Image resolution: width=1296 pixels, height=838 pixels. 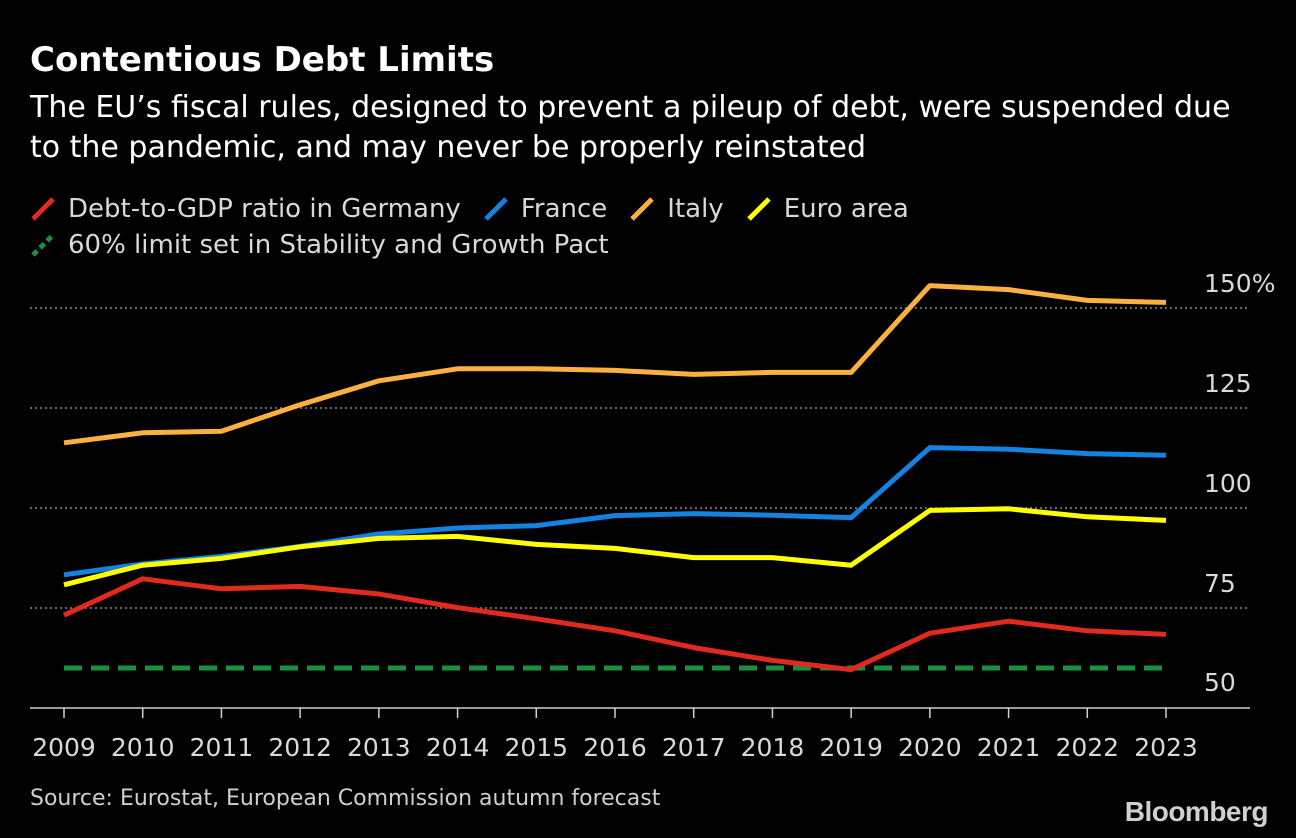 I want to click on legend-item: Debt-to-GDP ratio in Germany, so click(x=245, y=209).